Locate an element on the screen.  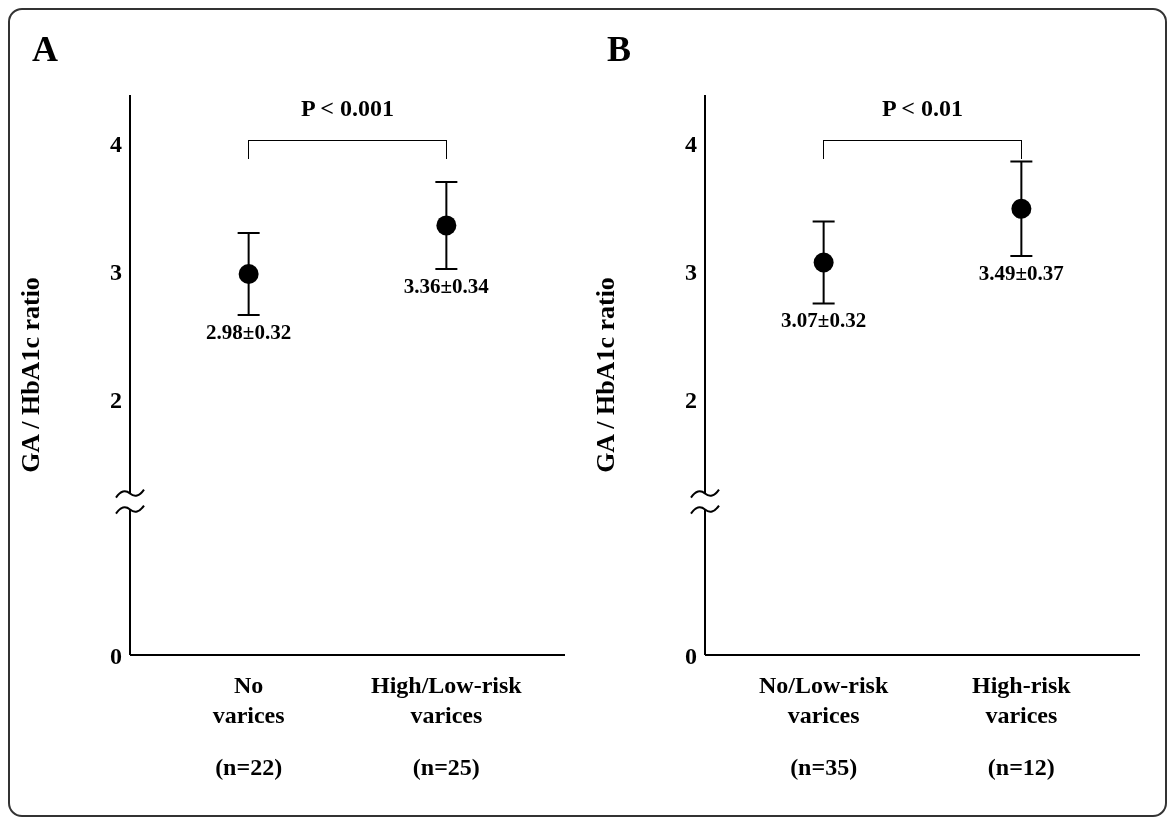
data-label: 3.49±0.37 is located at coordinates (1021, 273).